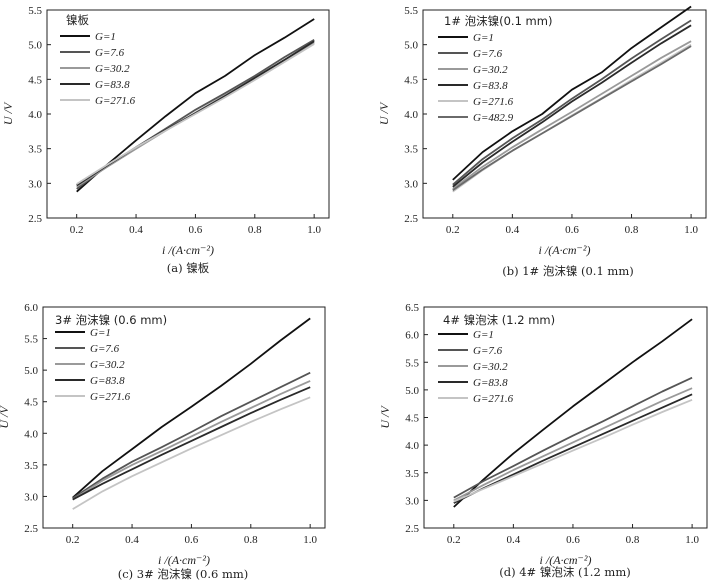  I want to click on panel-title: 镍板, so click(77, 20).